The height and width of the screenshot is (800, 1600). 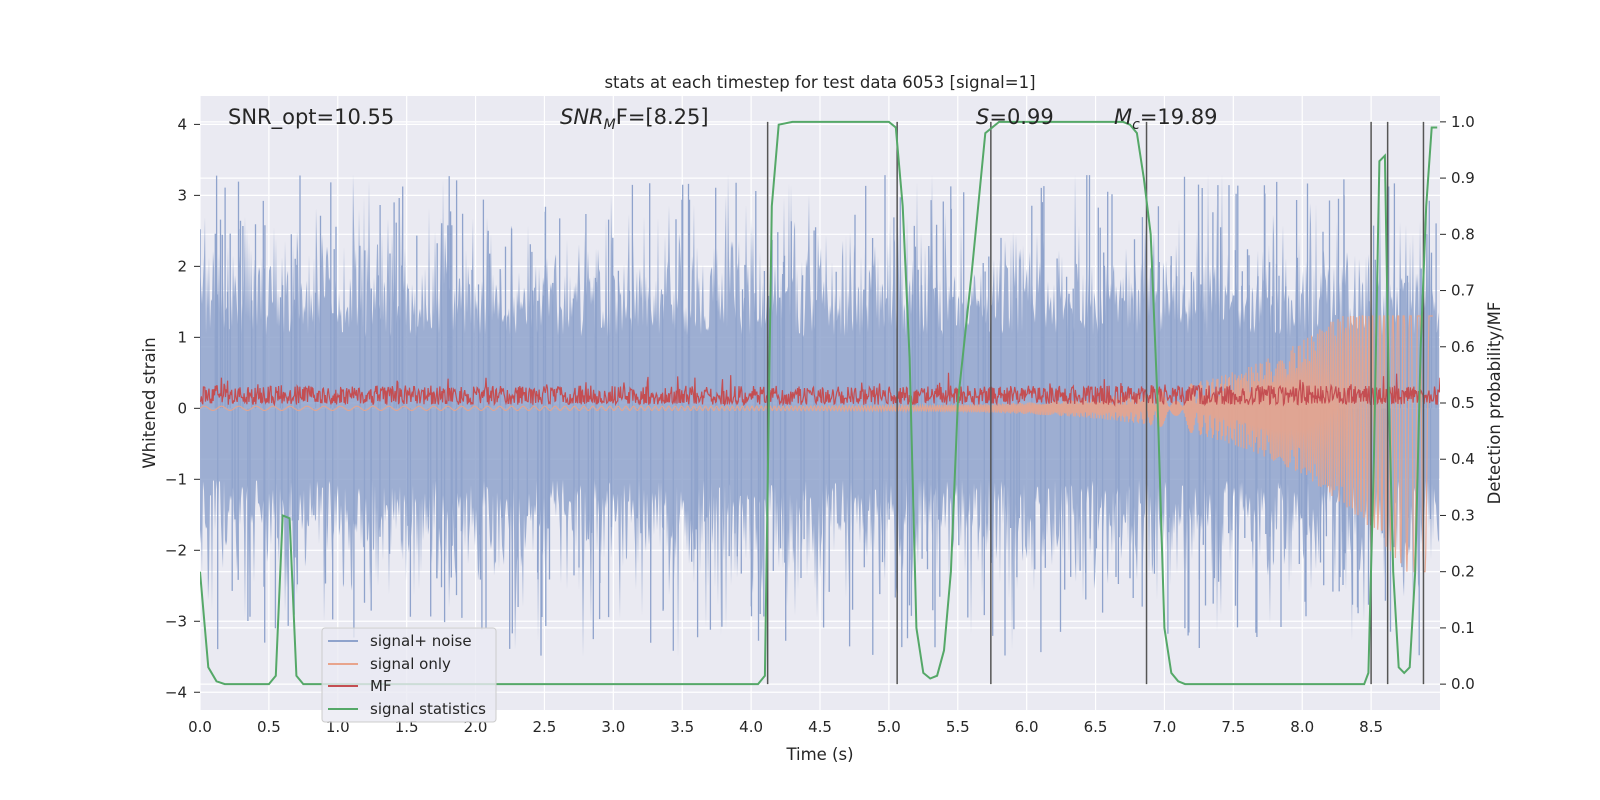 I want to click on y-tick-label: 3, so click(x=182, y=195).